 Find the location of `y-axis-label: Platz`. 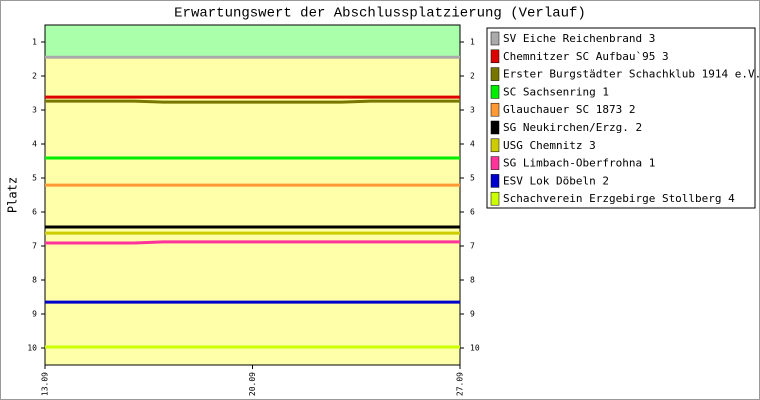

y-axis-label: Platz is located at coordinates (13, 195).